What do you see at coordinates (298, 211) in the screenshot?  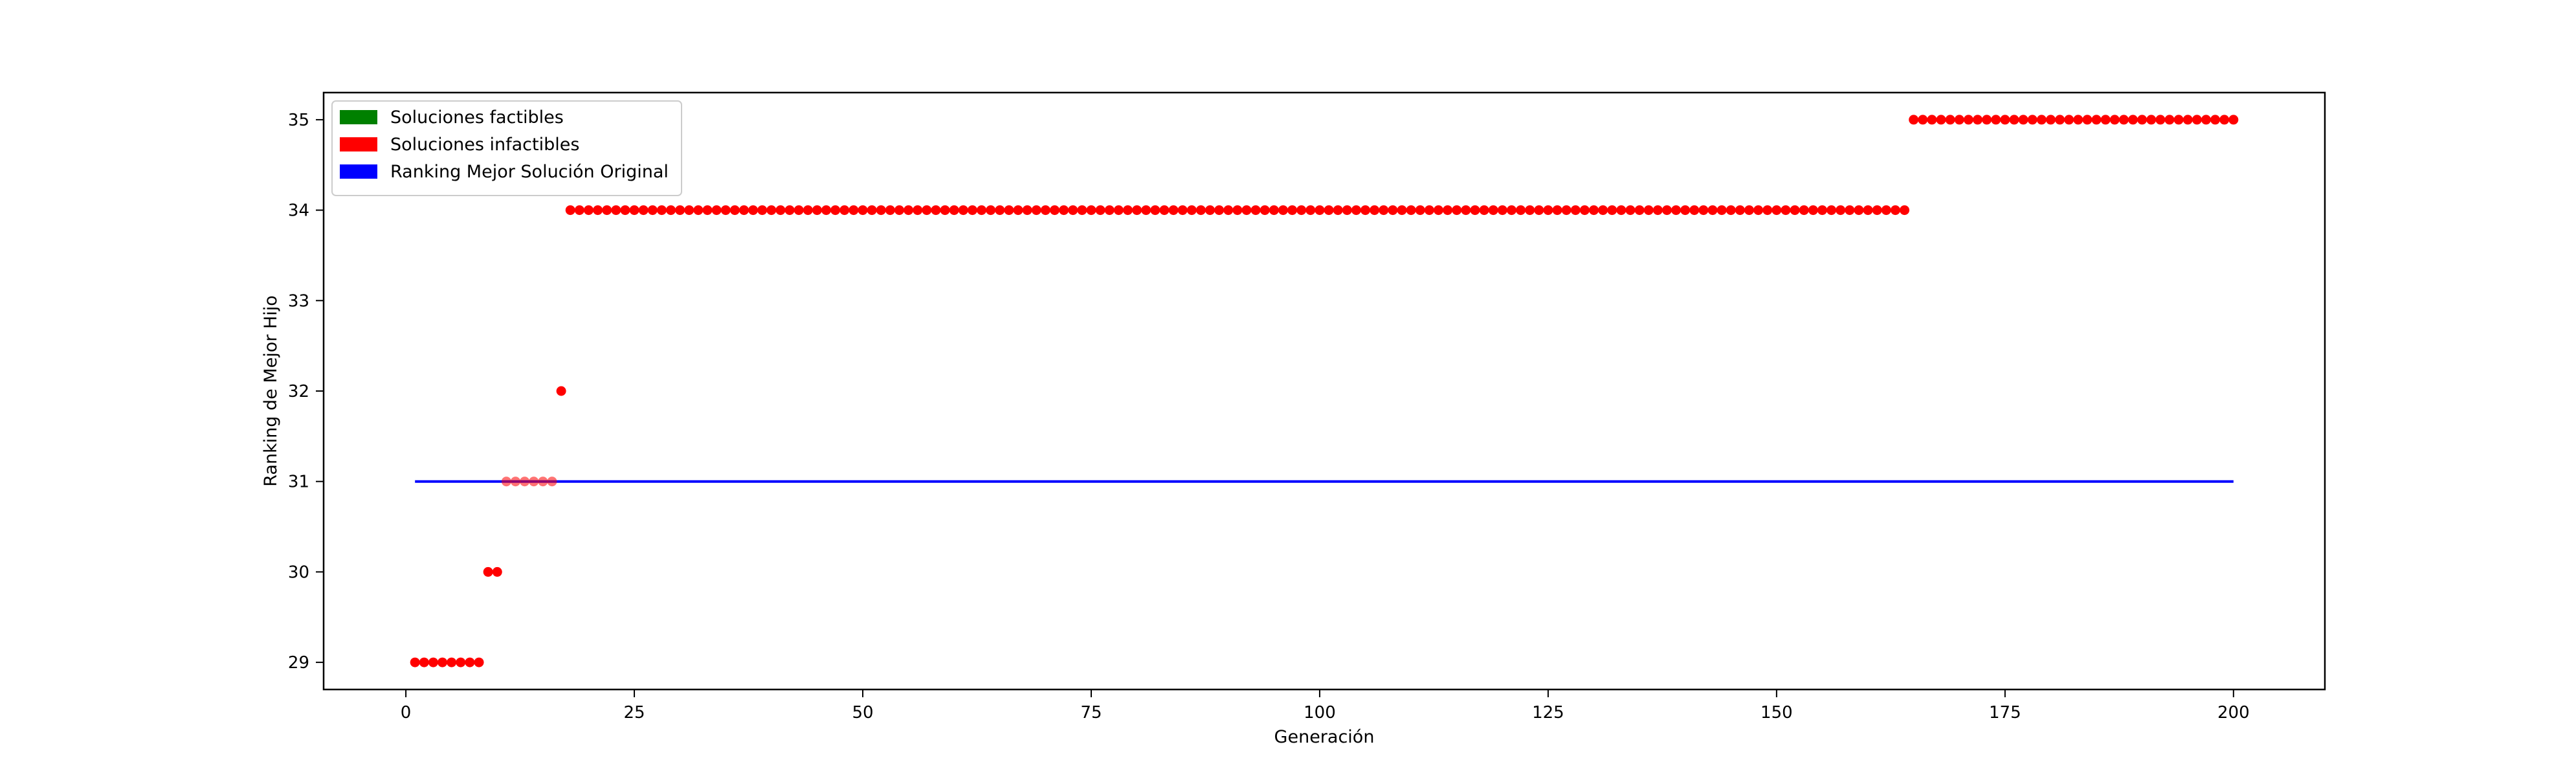 I see `y-tick-label: 34` at bounding box center [298, 211].